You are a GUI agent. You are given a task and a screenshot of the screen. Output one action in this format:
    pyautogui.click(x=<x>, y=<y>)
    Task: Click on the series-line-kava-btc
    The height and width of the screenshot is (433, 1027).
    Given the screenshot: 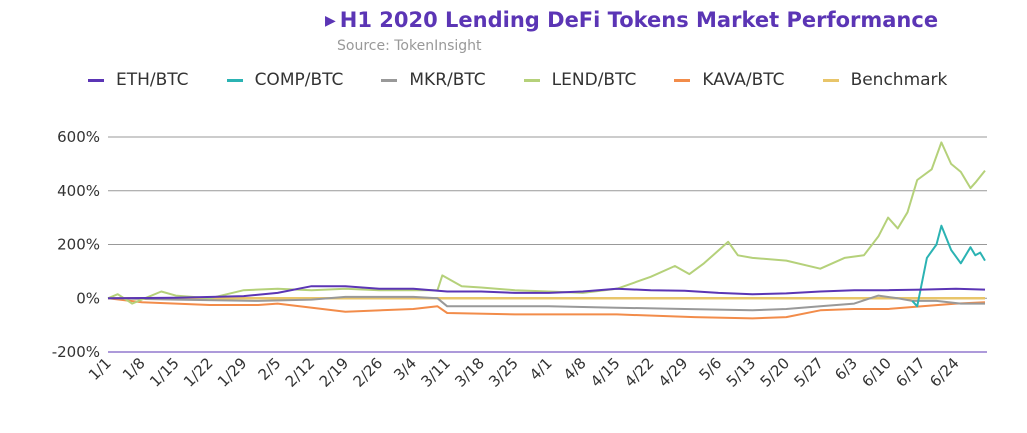 What is the action you would take?
    pyautogui.click(x=546, y=308)
    